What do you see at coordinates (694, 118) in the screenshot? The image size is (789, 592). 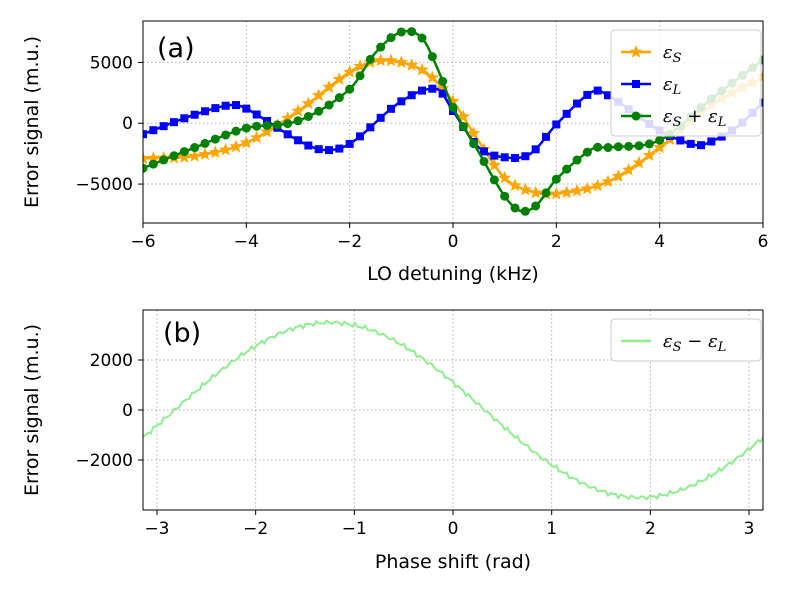 I see `legend-label: εS​ + εL​` at bounding box center [694, 118].